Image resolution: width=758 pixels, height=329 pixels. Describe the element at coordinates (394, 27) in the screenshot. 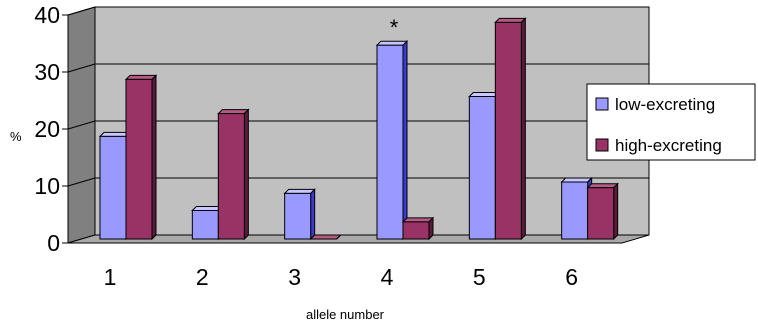

I see `annotation-marker: *` at that location.